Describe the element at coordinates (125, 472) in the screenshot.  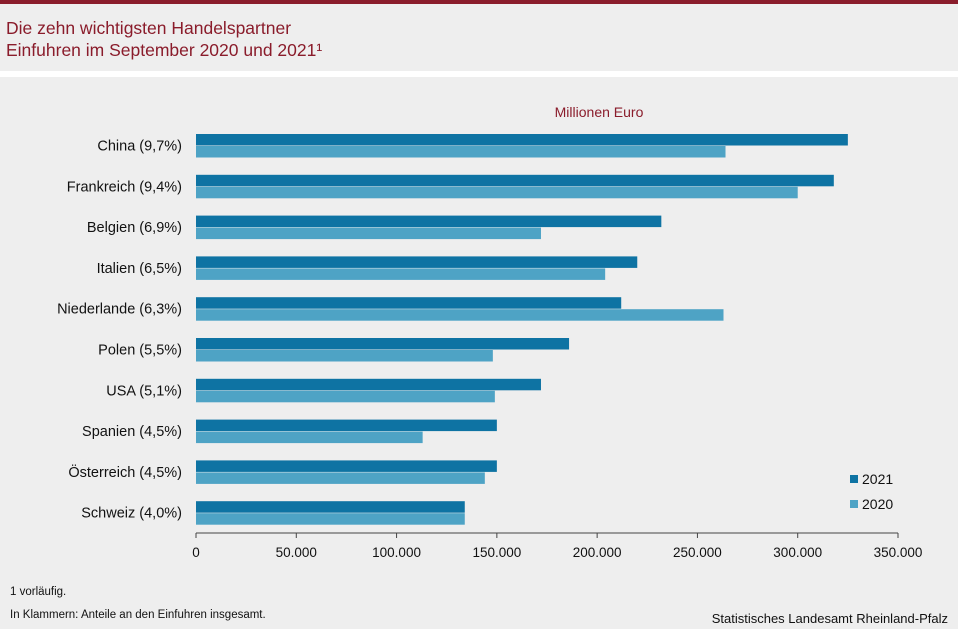
I see `category-label: Österreich (4,5%)` at that location.